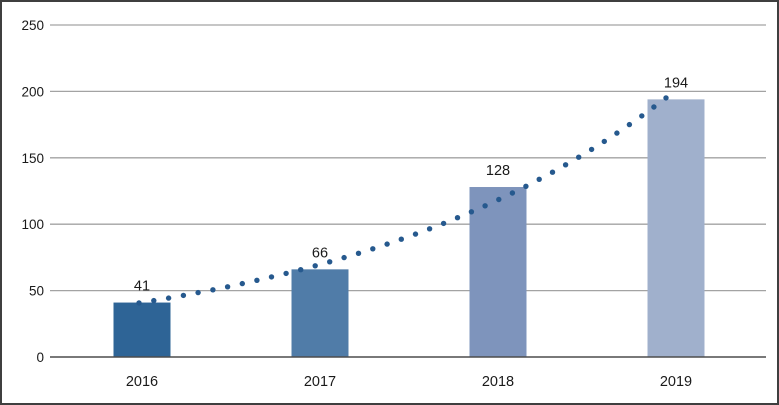 This screenshot has width=779, height=405. Describe the element at coordinates (498, 171) in the screenshot. I see `bar-value-label-2018: 128` at that location.